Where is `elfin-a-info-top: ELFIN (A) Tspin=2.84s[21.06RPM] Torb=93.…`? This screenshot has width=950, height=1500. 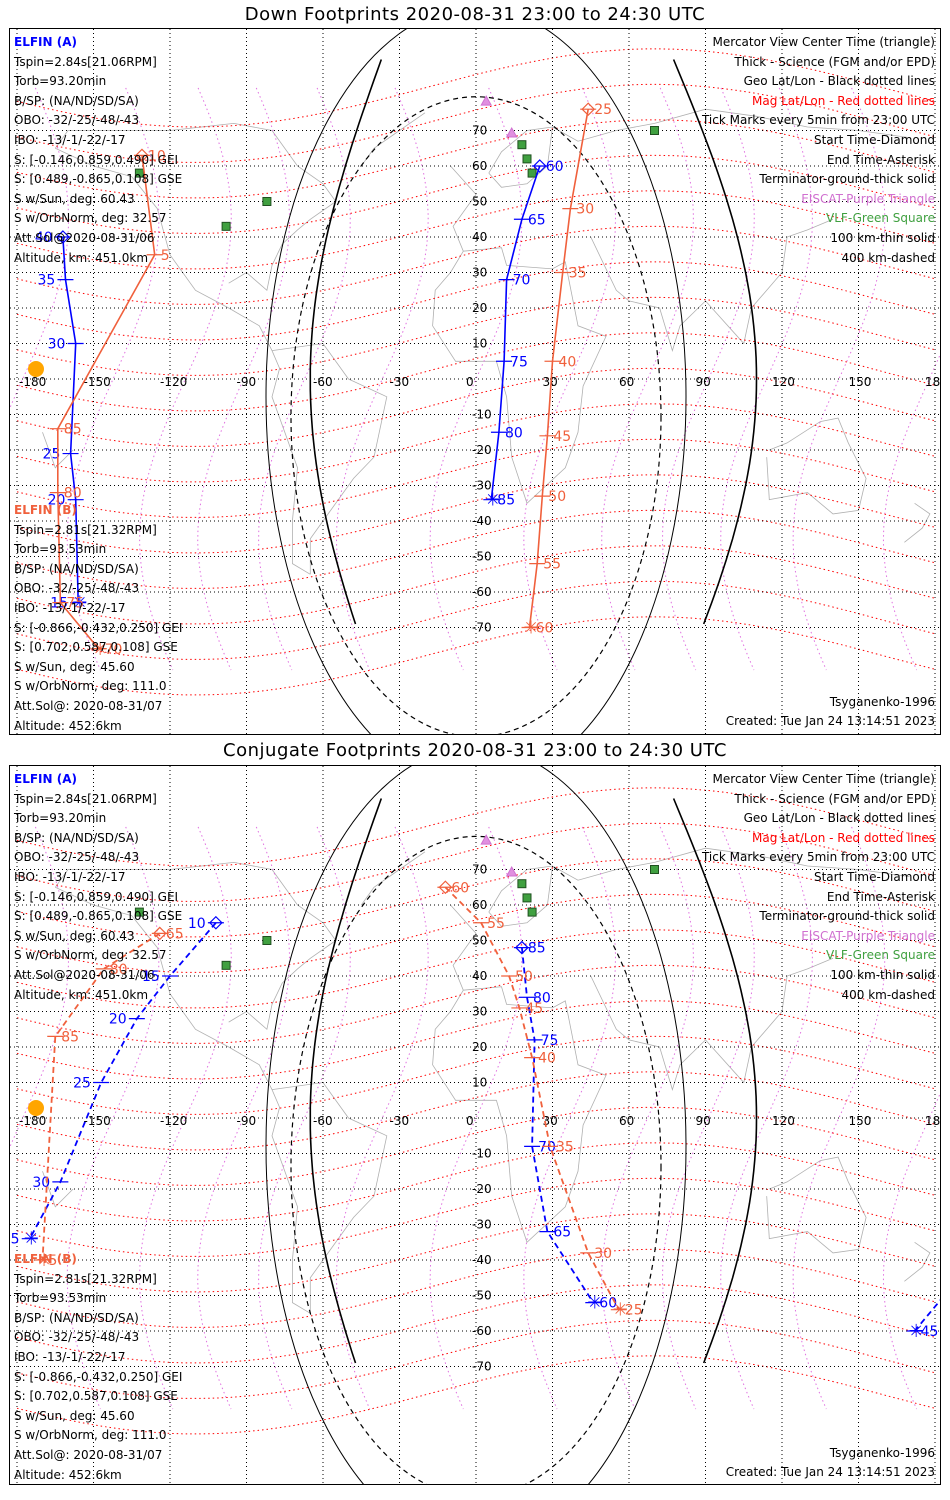
elfin-a-info-top: ELFIN (A) Tspin=2.84s[21.06RPM] Torb=93.… is located at coordinates (98, 150).